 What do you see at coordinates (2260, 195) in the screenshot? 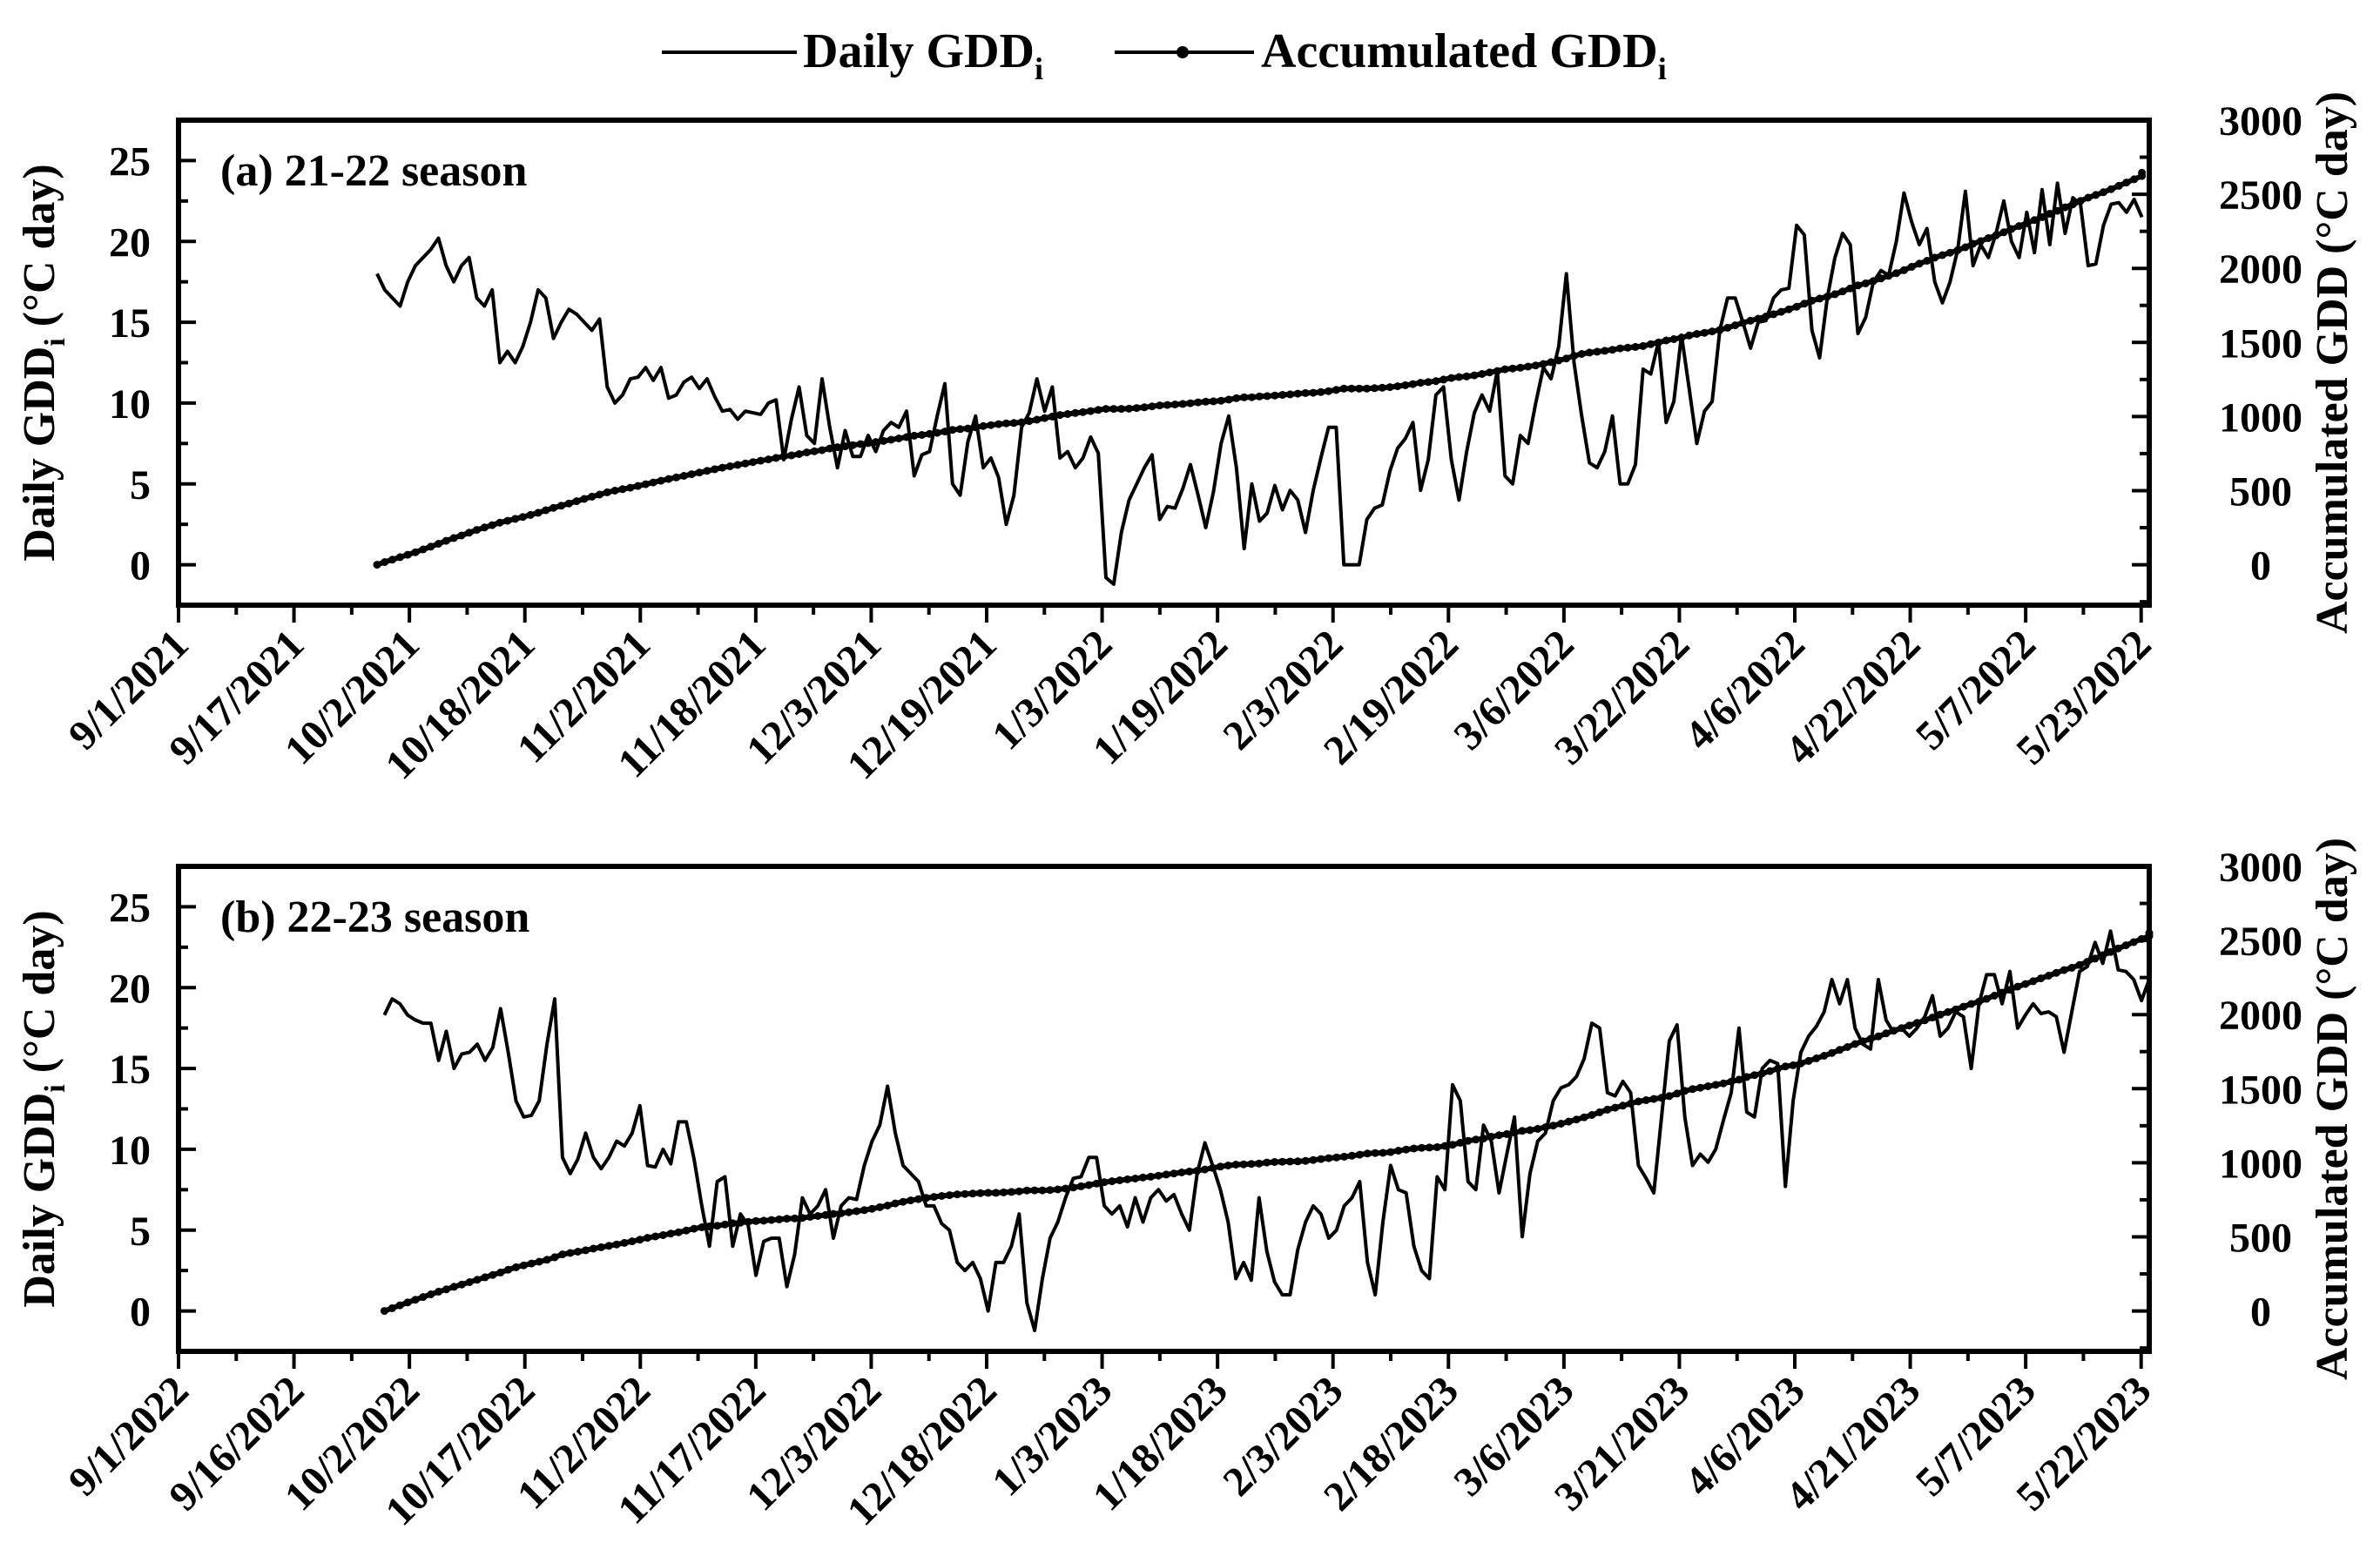
I see `right-tick-label: 2500` at bounding box center [2260, 195].